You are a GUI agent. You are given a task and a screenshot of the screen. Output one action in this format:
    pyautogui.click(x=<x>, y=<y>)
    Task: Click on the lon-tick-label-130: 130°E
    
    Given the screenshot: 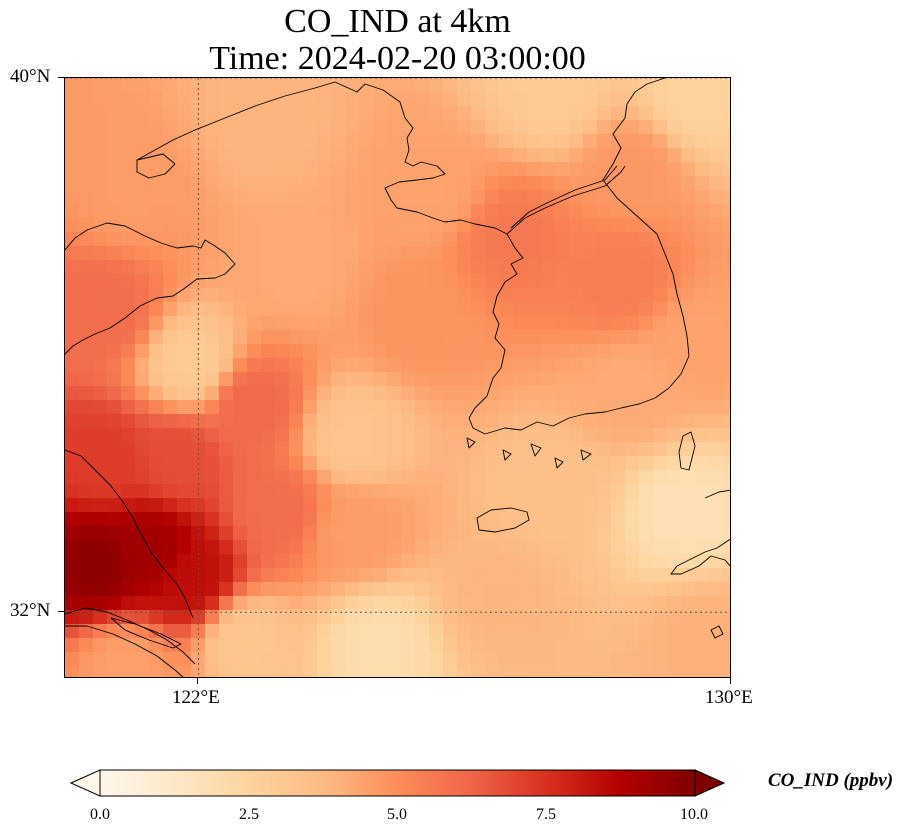 What is the action you would take?
    pyautogui.click(x=729, y=697)
    